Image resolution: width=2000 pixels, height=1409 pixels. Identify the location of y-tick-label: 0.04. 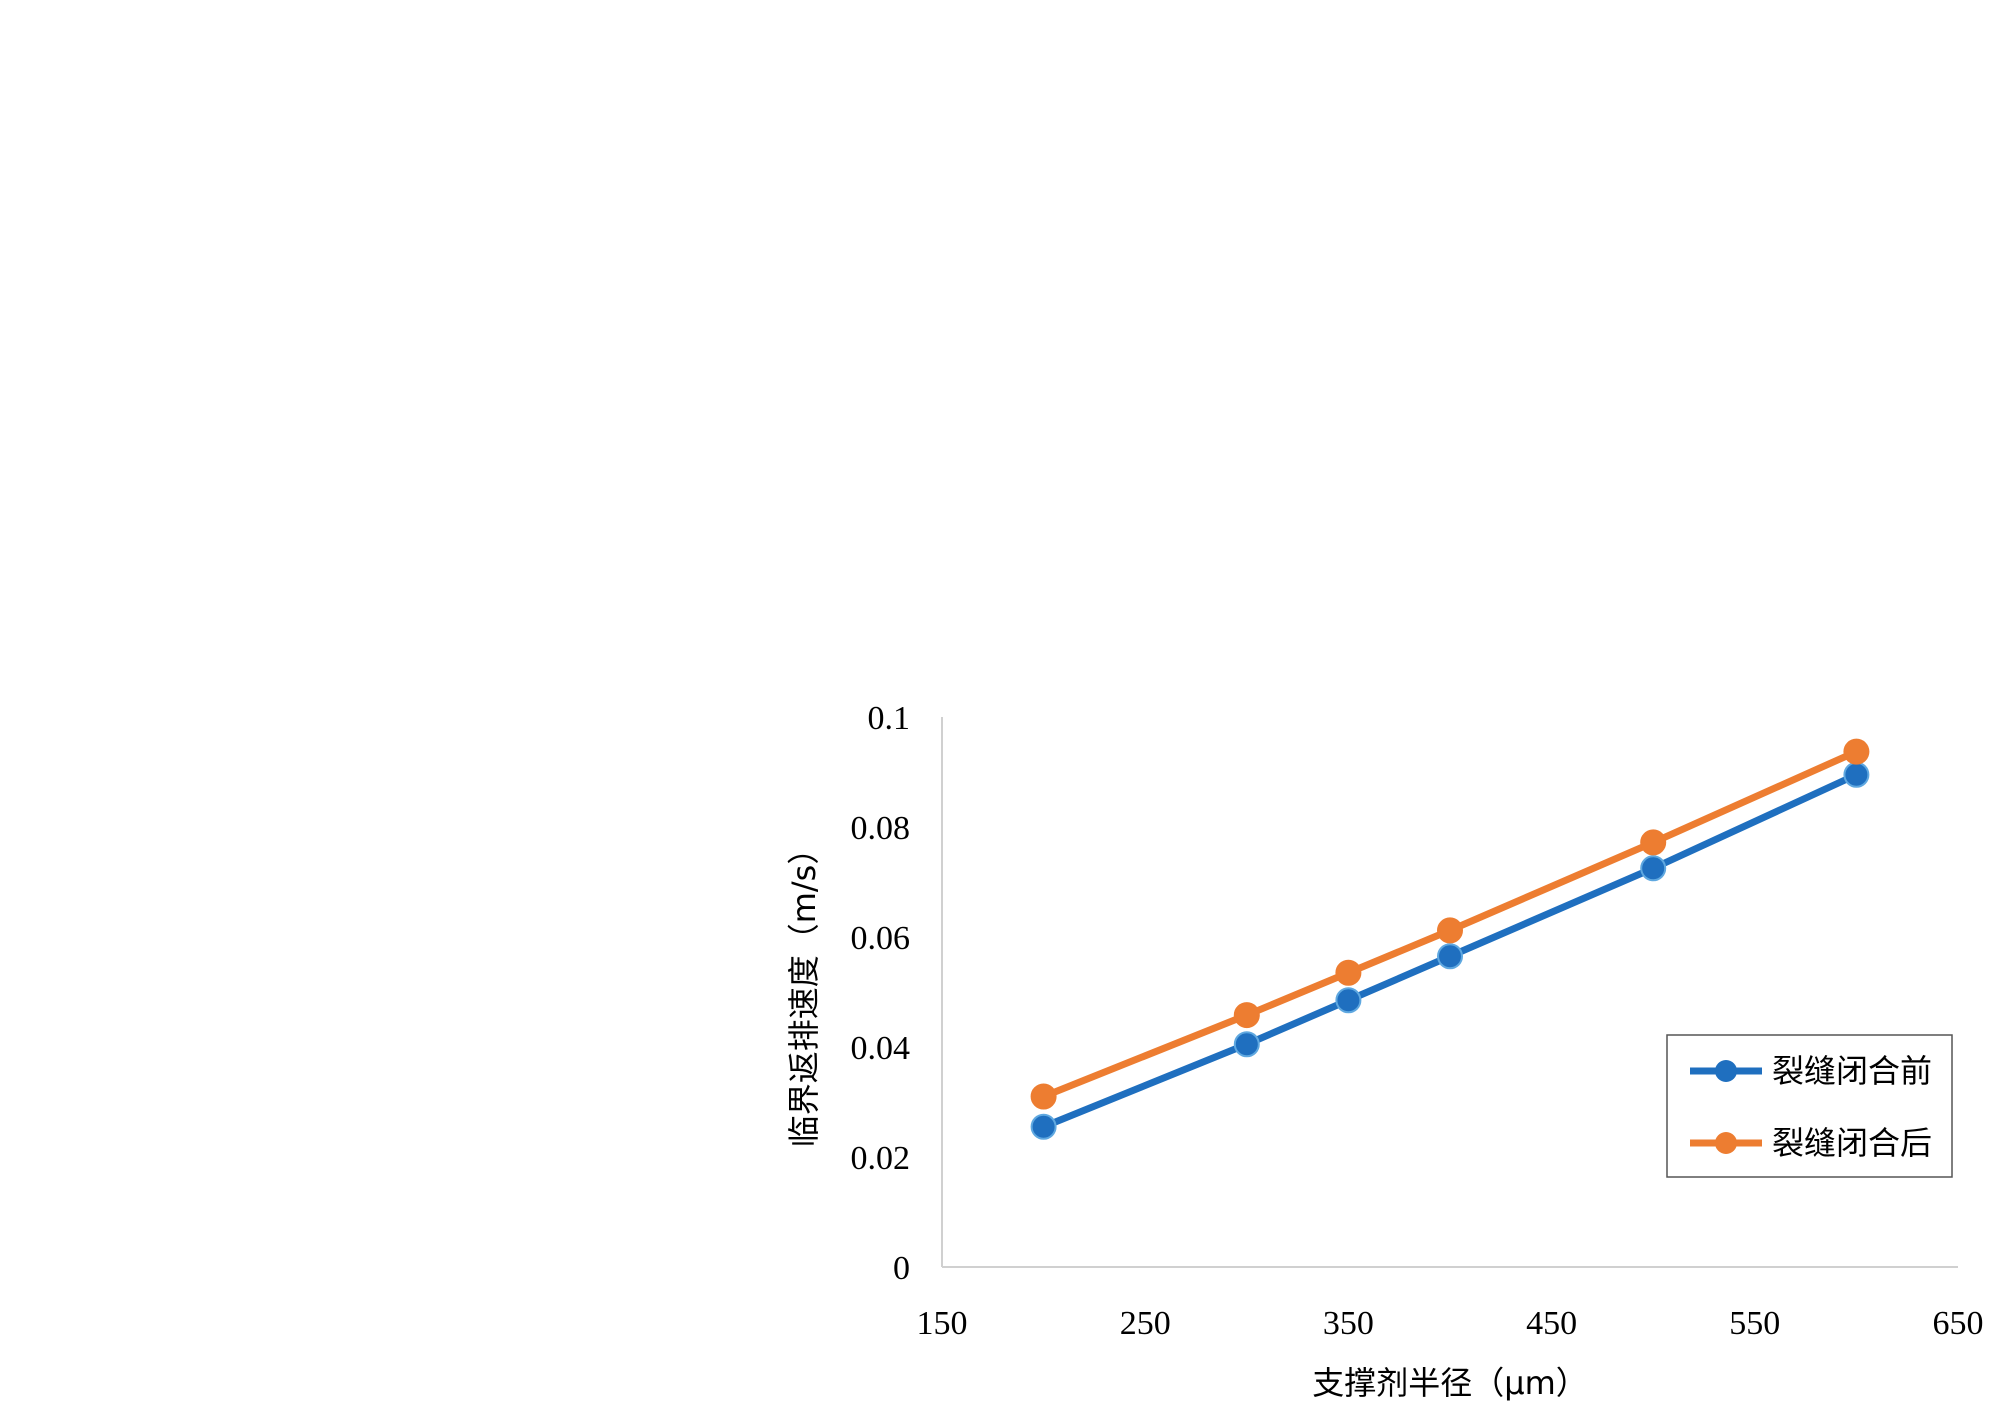
(881, 1048).